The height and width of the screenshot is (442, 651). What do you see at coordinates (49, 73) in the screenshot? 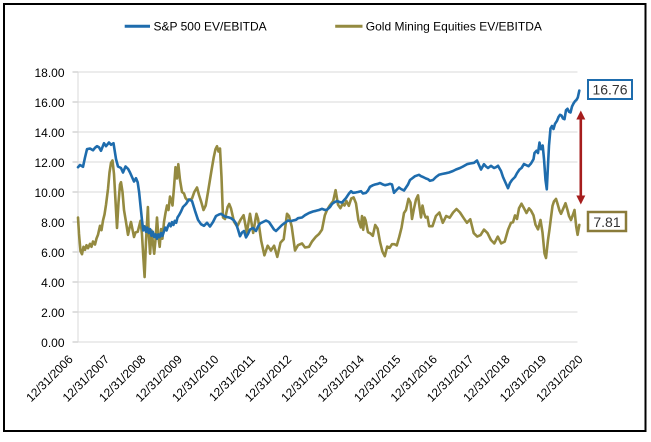
I see `svg-text: 18.00` at bounding box center [49, 73].